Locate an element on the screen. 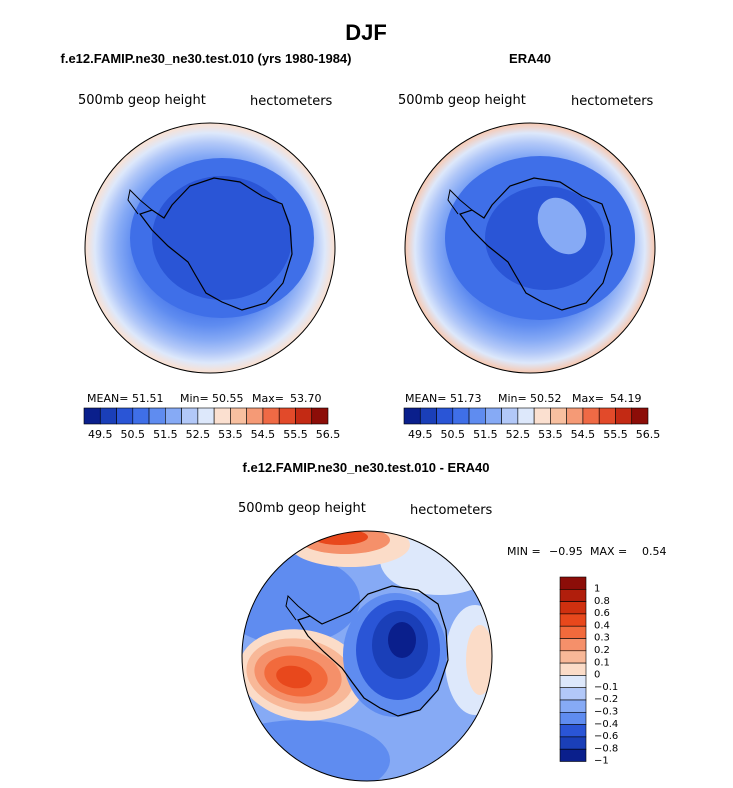 The height and width of the screenshot is (788, 733). panel-model-colorbar: 49.5 50.5 51.5 52.5 53.5 54.5 55.5 56.5 is located at coordinates (212, 424).